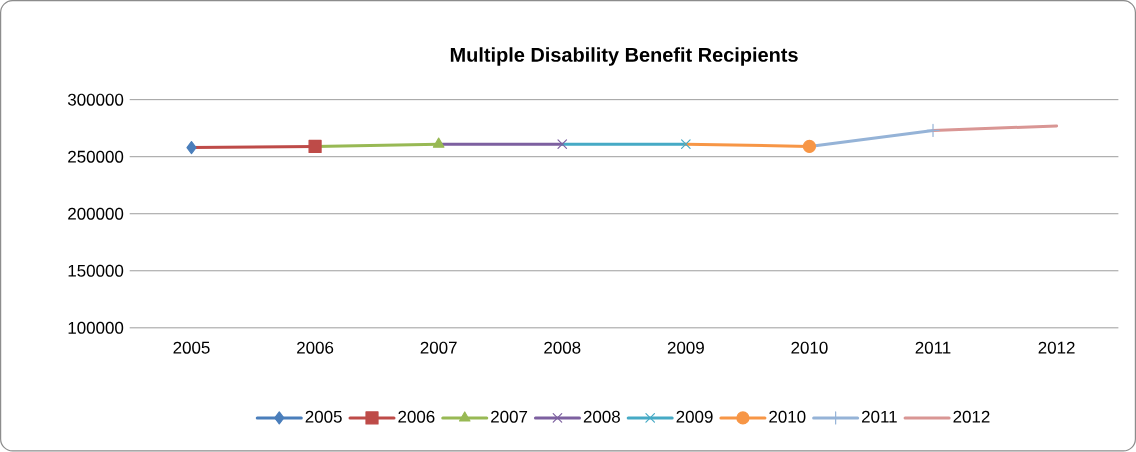  What do you see at coordinates (438, 347) in the screenshot?
I see `x-tick-label: 2007` at bounding box center [438, 347].